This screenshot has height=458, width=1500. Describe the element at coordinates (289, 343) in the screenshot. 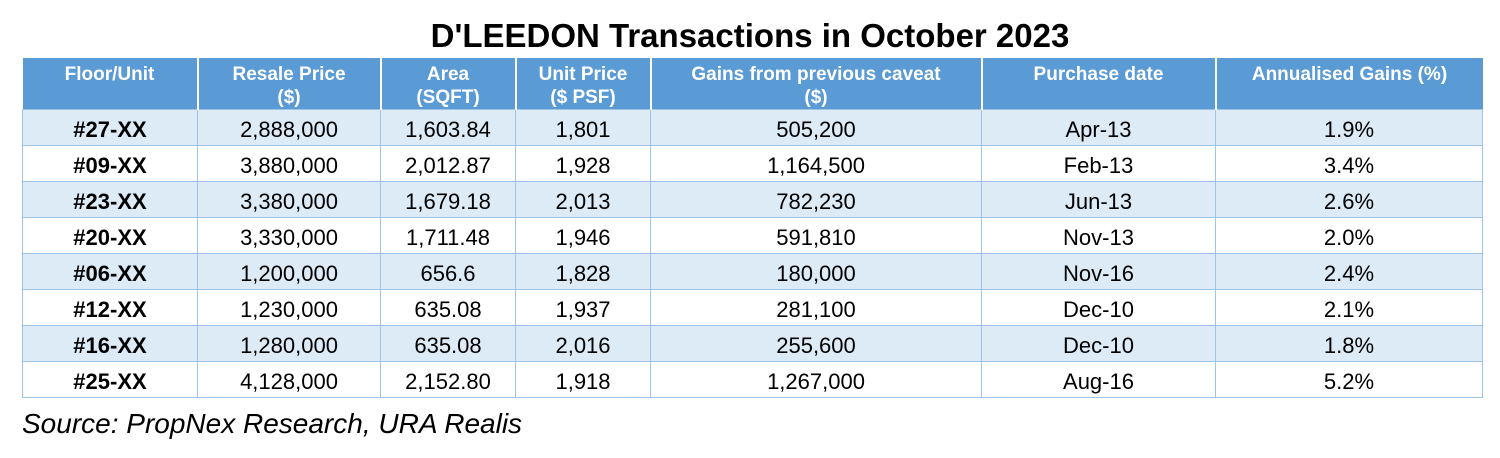

I see `table-cell: 1,280,000` at that location.